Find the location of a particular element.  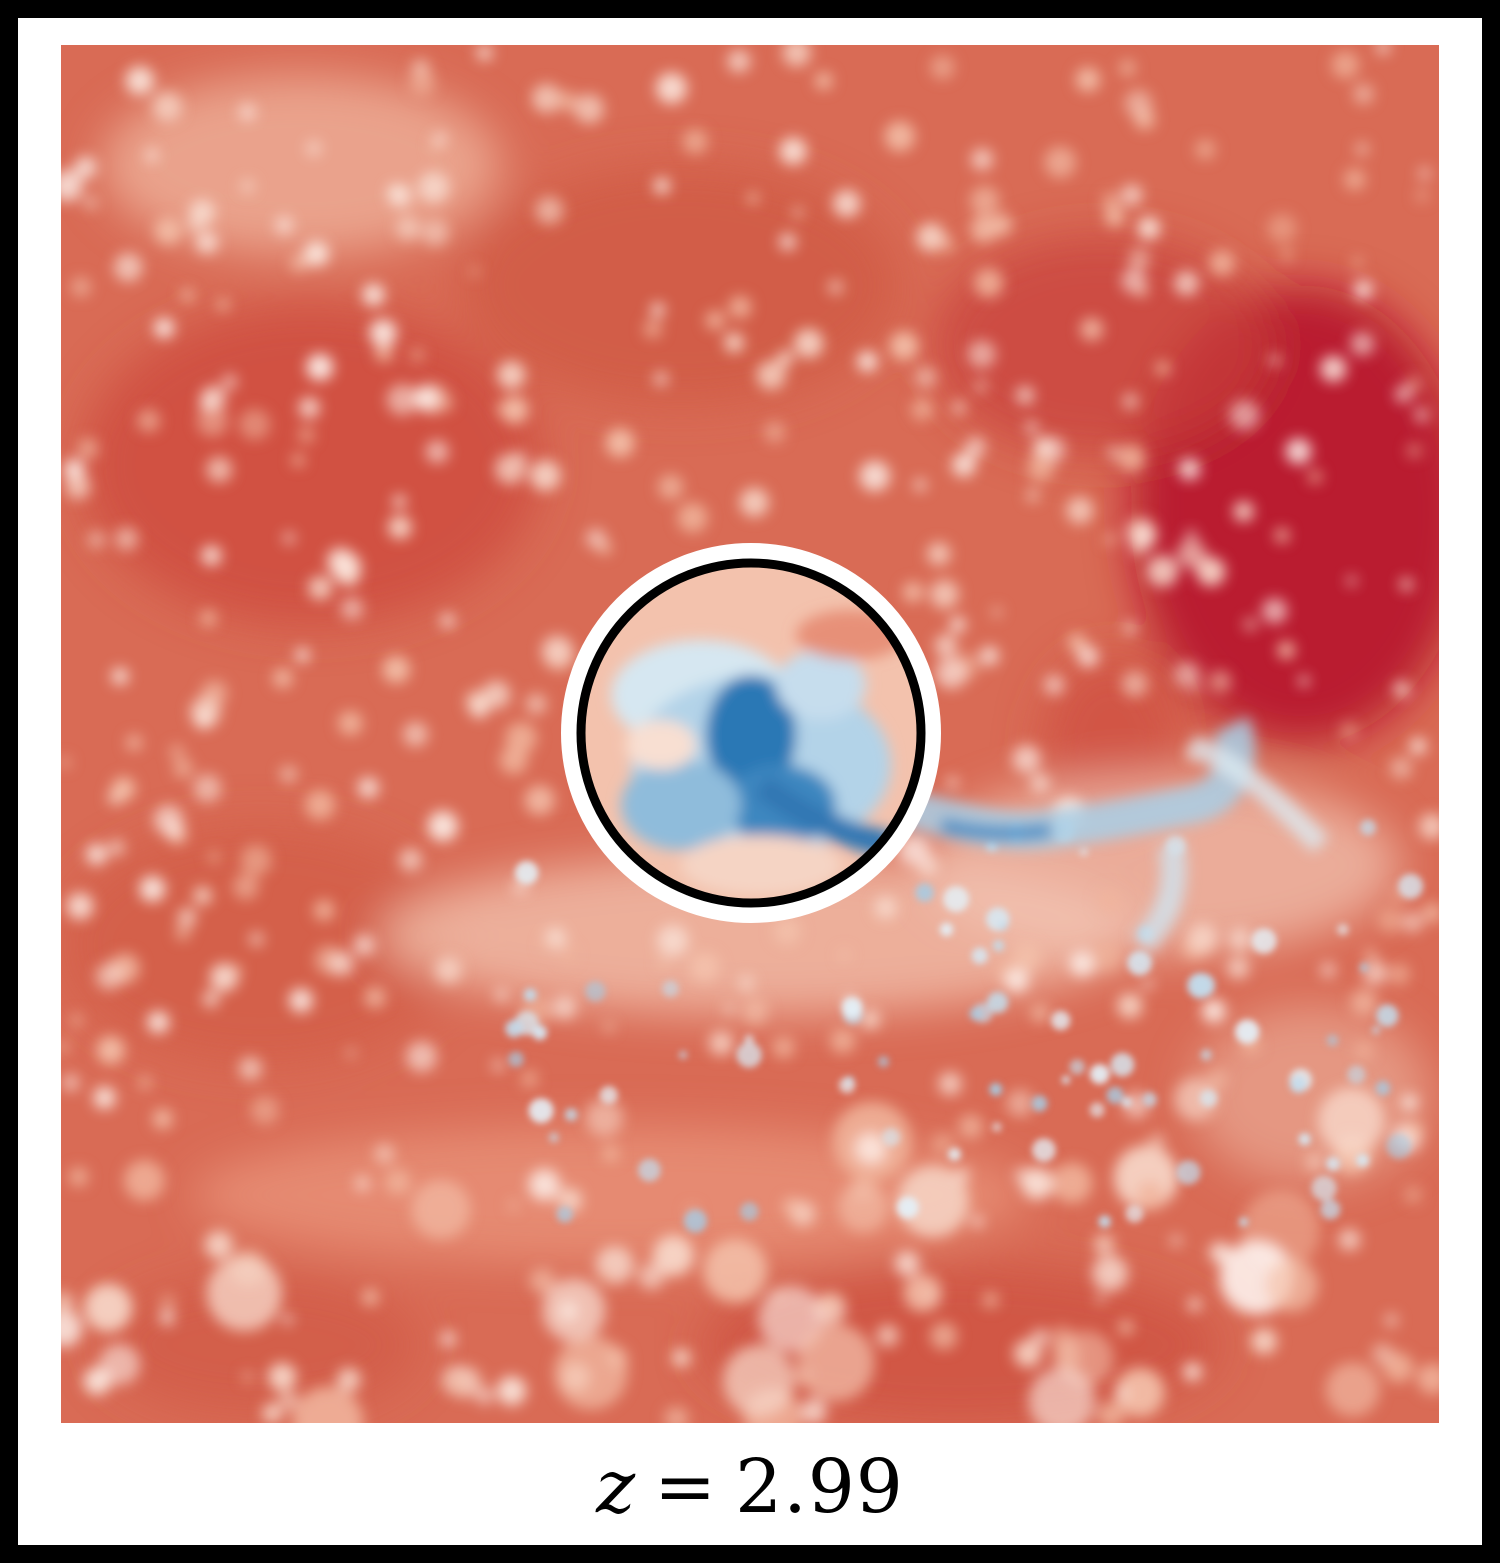

redshift-caption: z = 2.99 is located at coordinates (750, 1486).